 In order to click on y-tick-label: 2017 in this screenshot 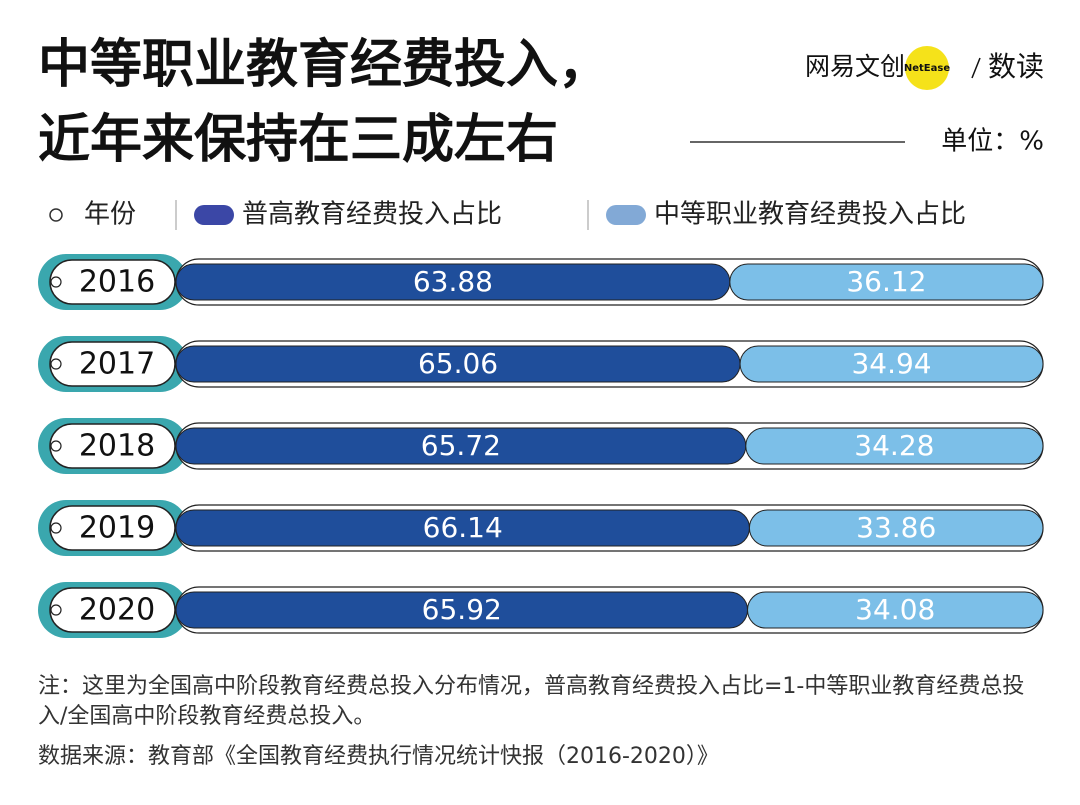, I will do `click(117, 364)`.